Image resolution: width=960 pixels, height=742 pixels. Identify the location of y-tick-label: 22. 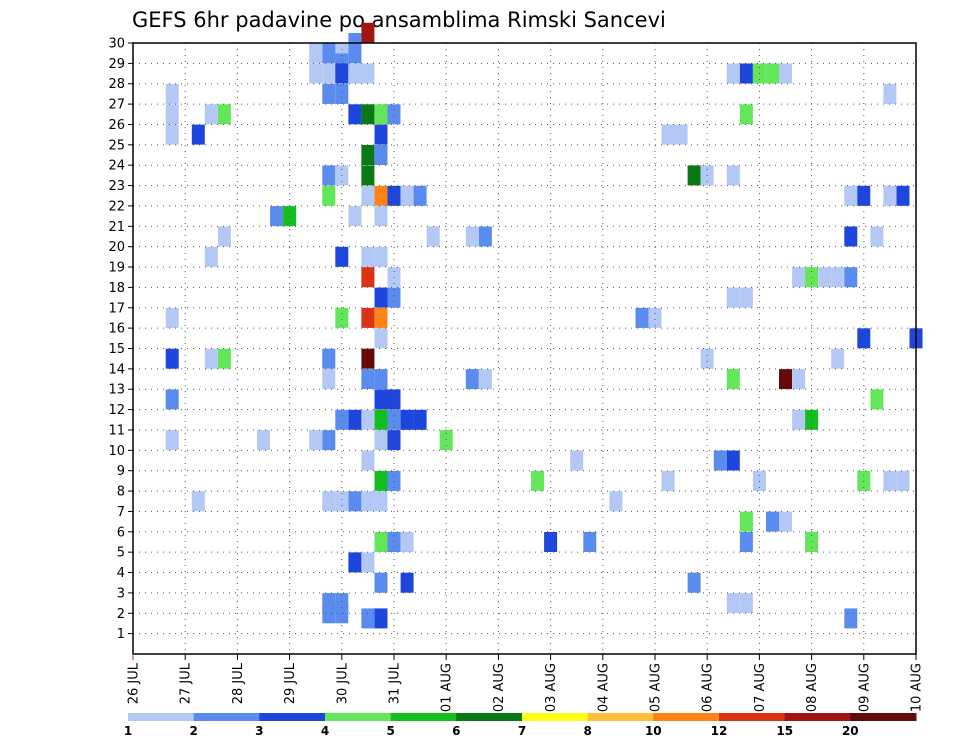
(116, 206).